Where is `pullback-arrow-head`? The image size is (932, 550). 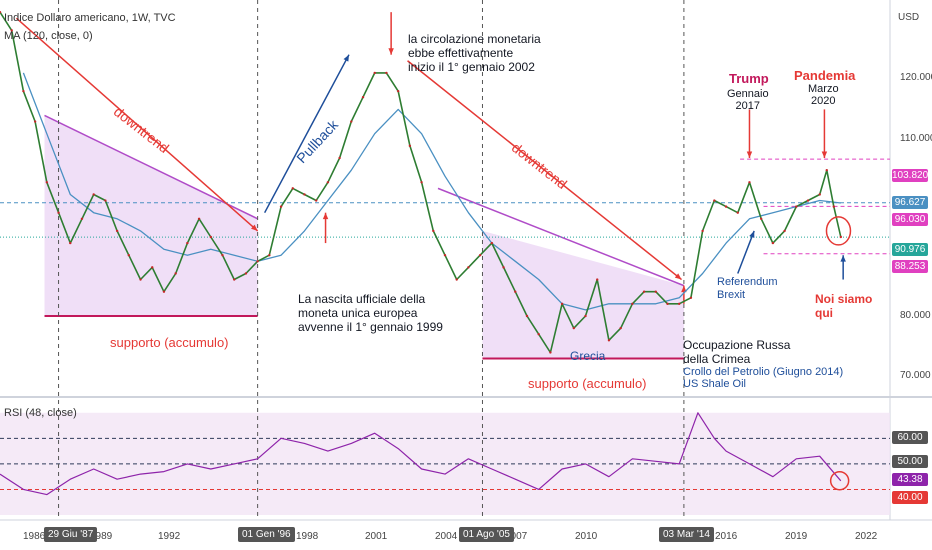
pullback-arrow-head is located at coordinates (346, 58).